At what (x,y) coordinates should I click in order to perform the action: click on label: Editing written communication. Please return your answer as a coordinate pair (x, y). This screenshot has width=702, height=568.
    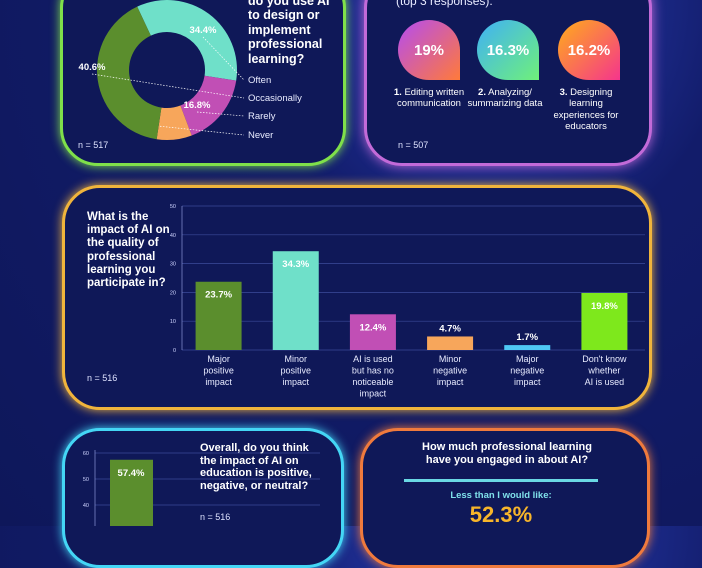
    Looking at the image, I should click on (431, 98).